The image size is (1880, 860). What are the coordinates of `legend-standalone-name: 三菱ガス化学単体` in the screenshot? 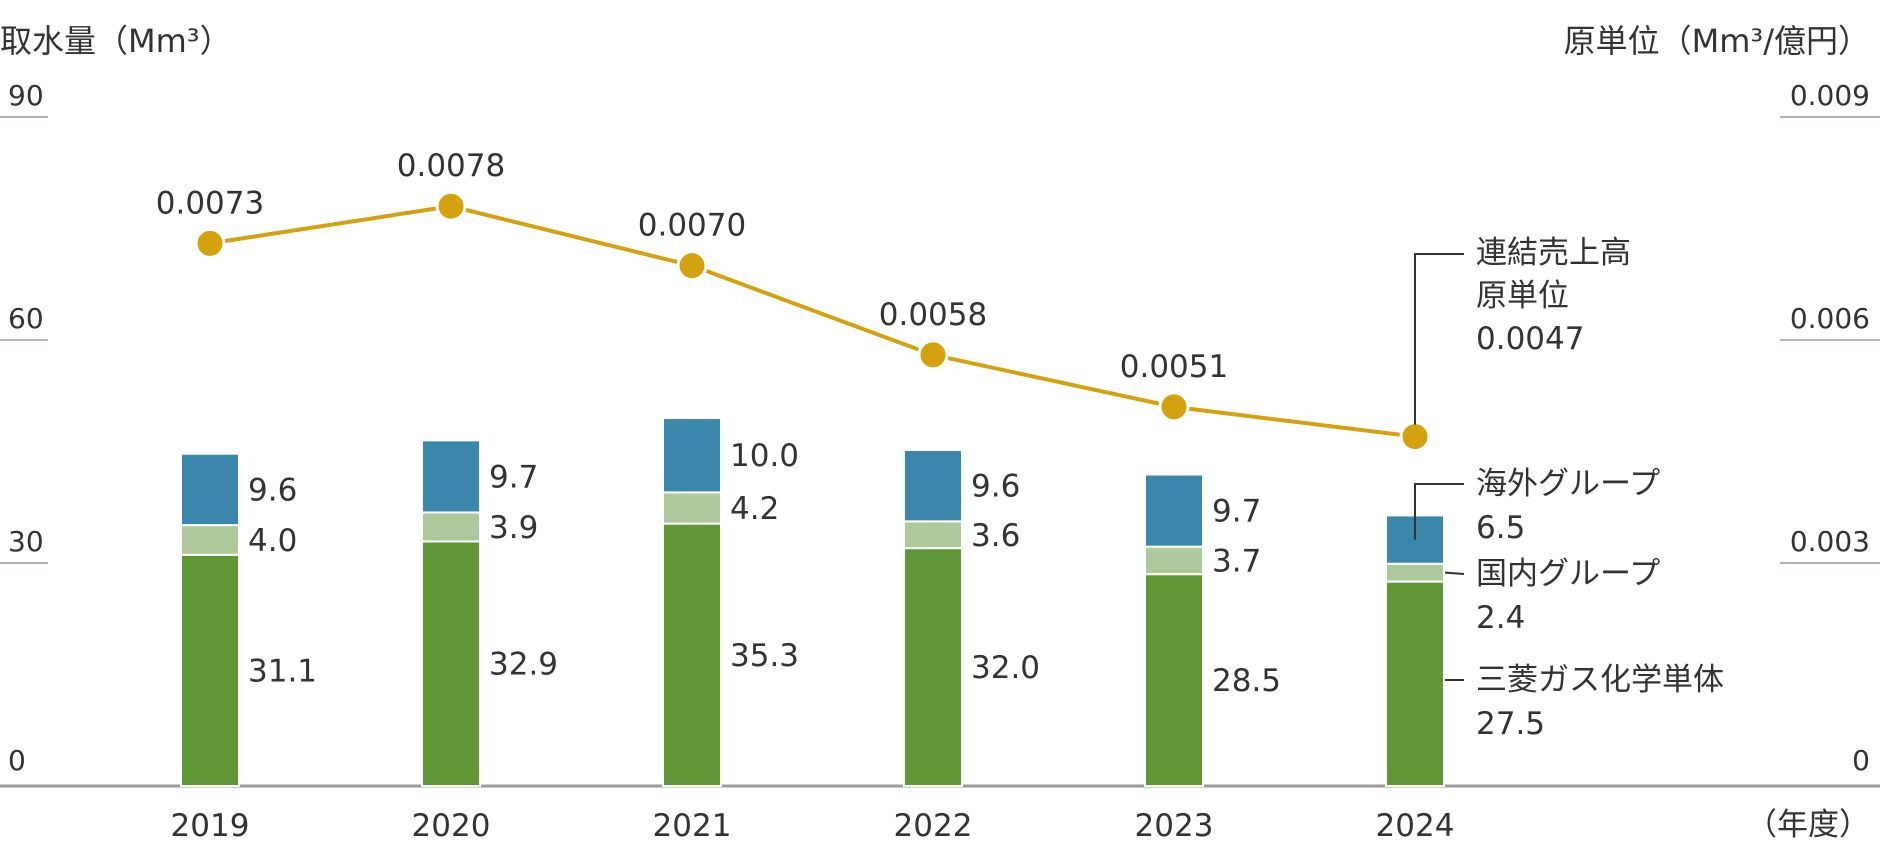 It's located at (1600, 680).